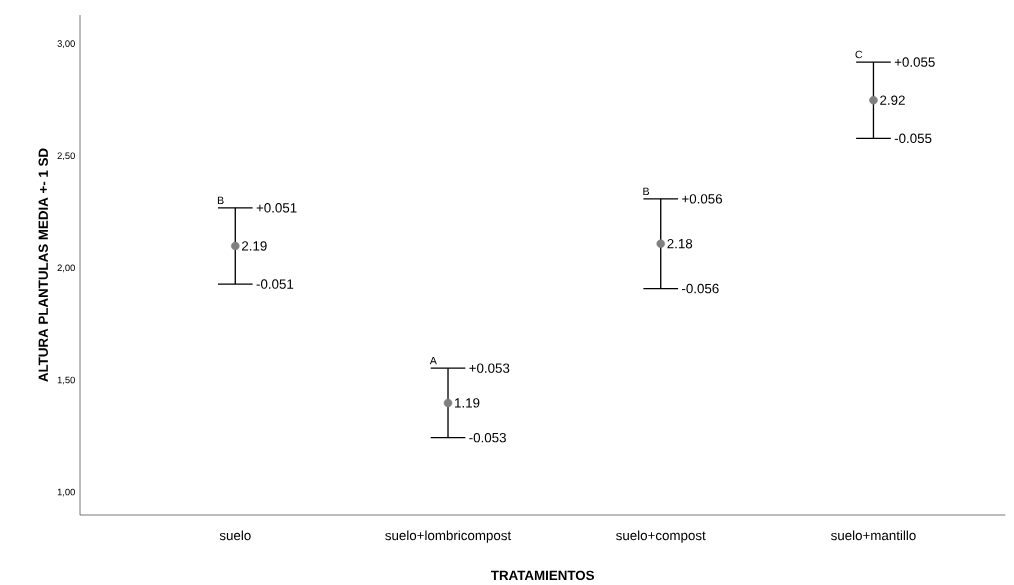 The width and height of the screenshot is (1014, 585). I want to click on annotation: -0.053, so click(487, 438).